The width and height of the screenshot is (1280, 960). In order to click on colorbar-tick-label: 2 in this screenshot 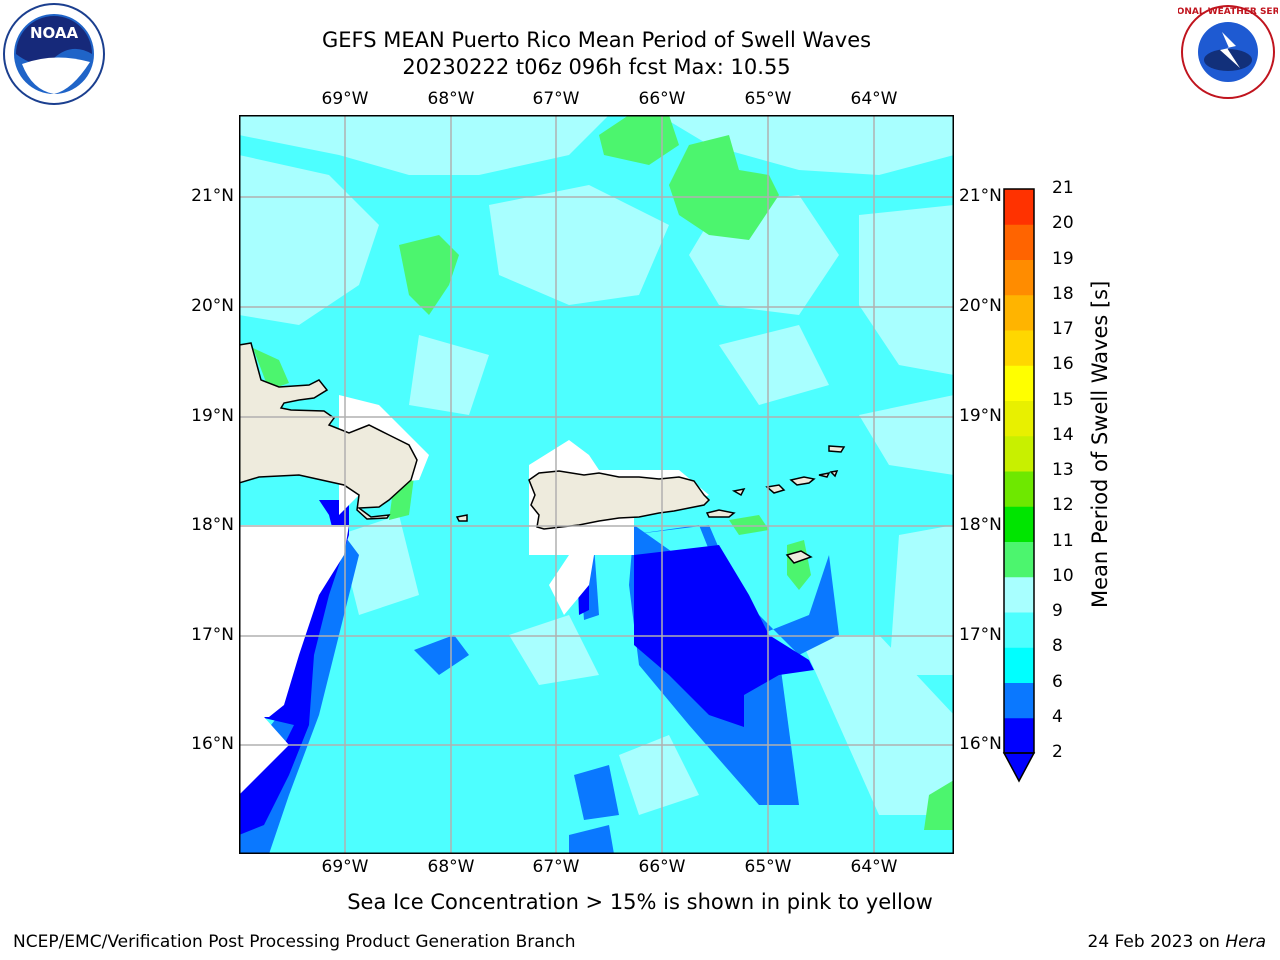, I will do `click(1057, 752)`.